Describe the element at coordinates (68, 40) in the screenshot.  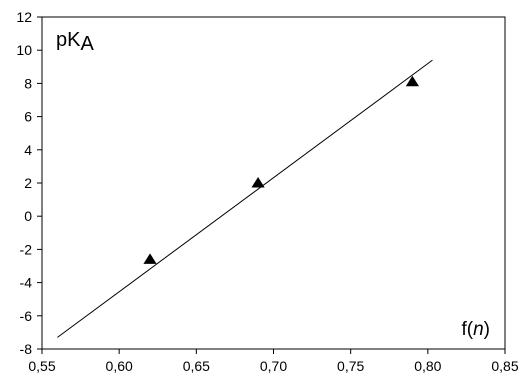
I see `y-axis-title-base: pK` at that location.